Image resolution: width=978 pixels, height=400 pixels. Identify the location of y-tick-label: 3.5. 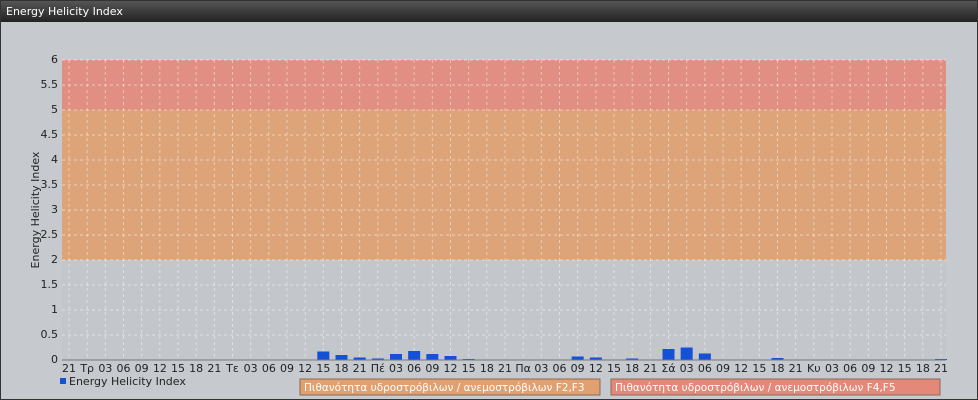
(50, 184).